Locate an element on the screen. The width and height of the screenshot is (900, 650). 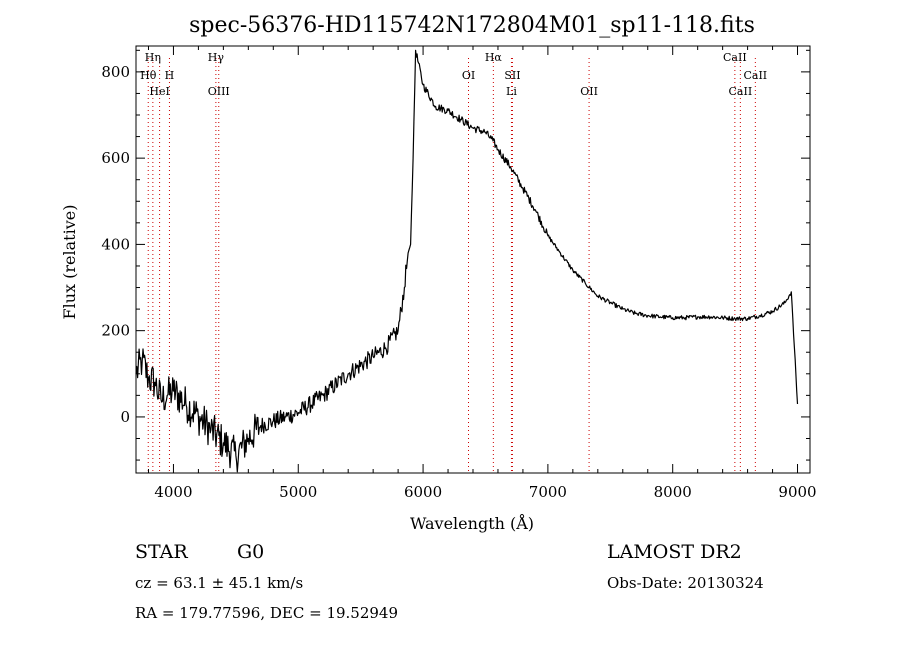
object-class: STAR is located at coordinates (161, 552).